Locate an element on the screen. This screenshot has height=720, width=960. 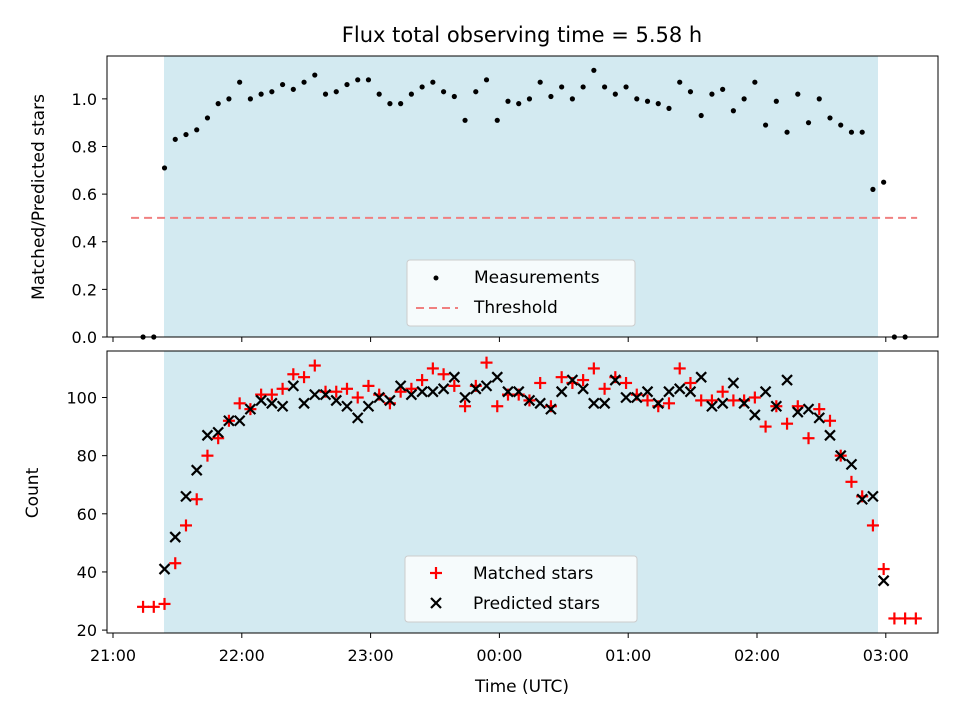
bottom-y-axis-label: Count is located at coordinates (33, 492).